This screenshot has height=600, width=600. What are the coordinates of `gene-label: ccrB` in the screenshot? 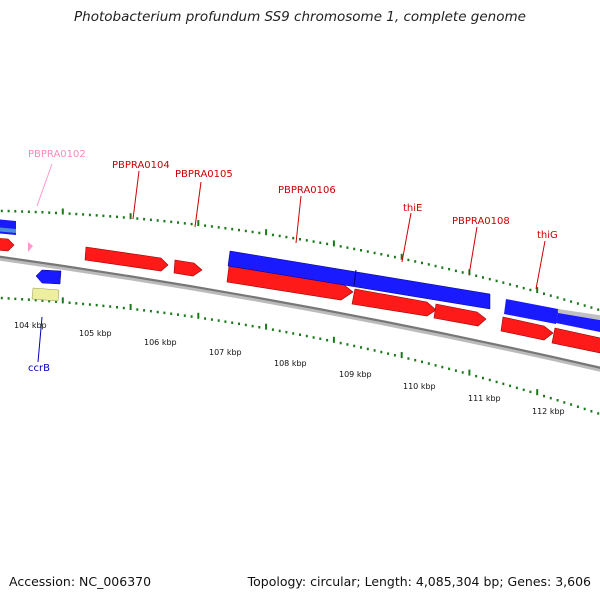 It's located at (39, 368).